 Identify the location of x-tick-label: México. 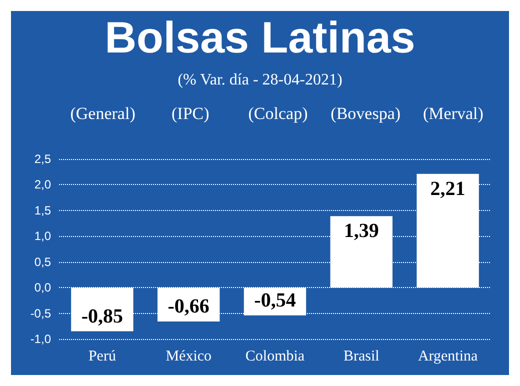
(189, 356).